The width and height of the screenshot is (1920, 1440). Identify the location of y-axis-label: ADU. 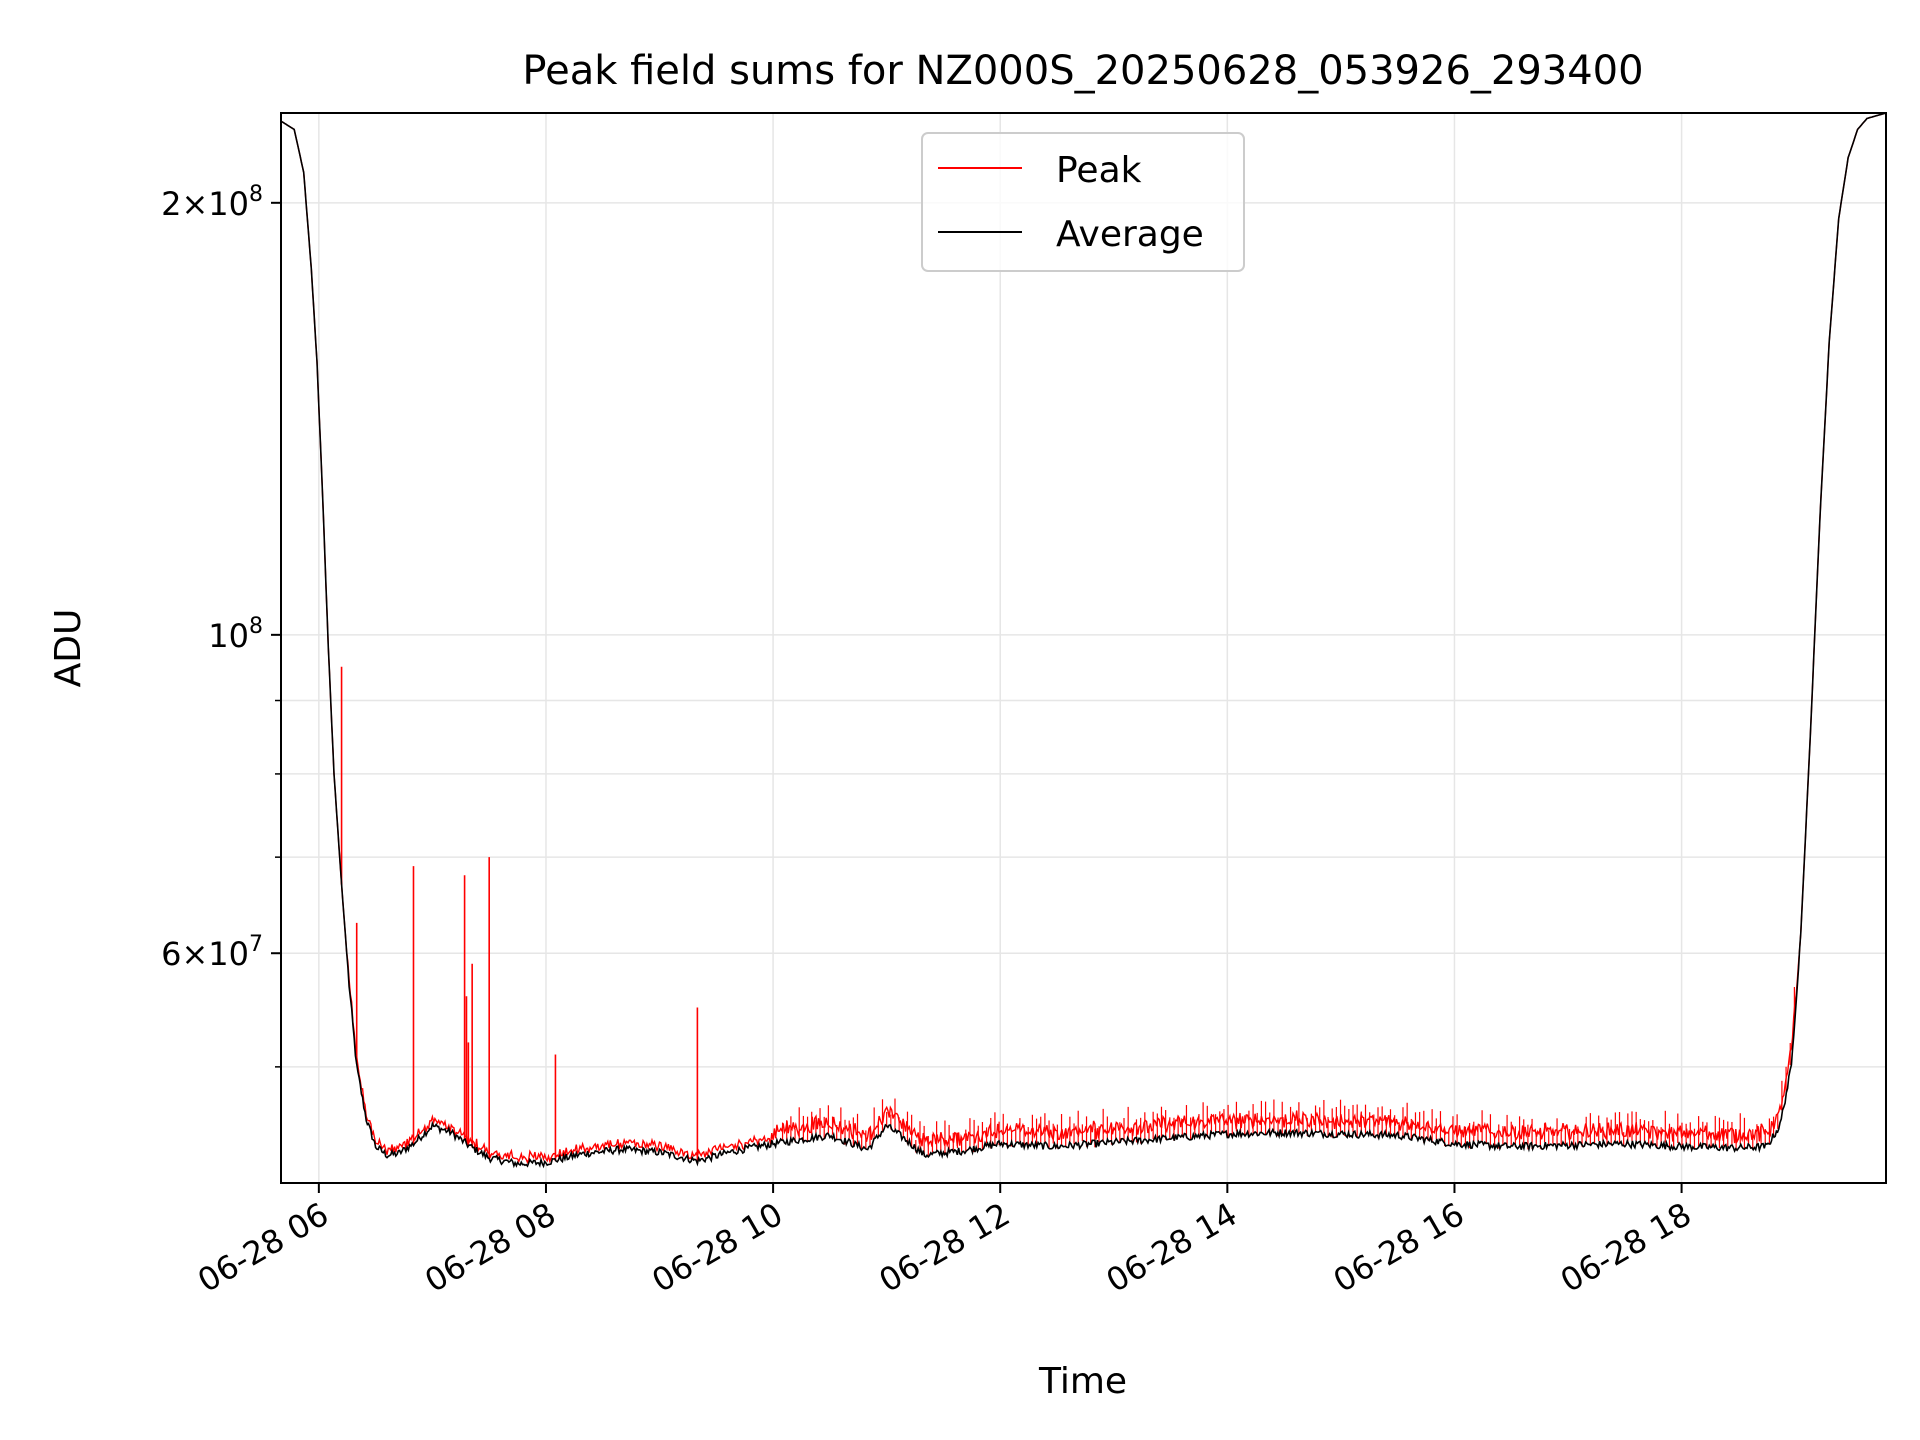
(68, 648).